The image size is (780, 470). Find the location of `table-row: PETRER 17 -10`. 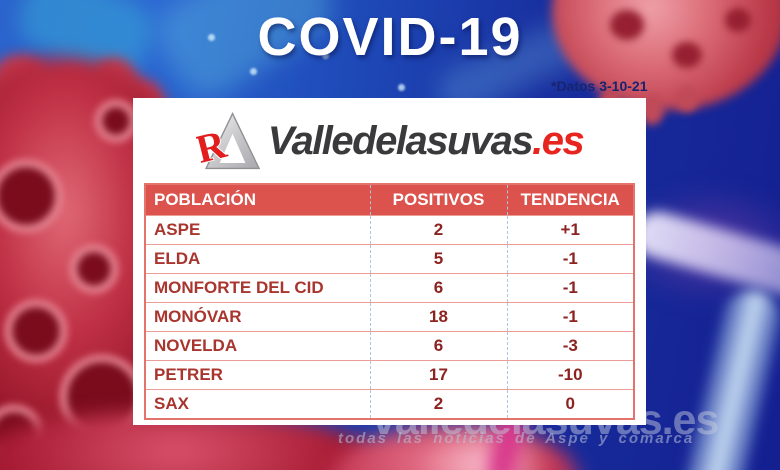

table-row: PETRER 17 -10 is located at coordinates (389, 375).